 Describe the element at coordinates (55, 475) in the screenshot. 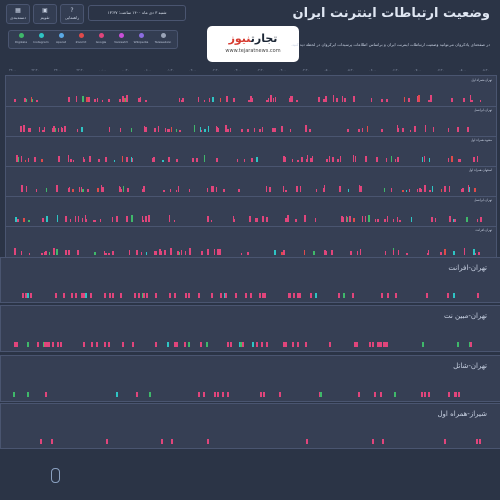

I see `scroll-mouse-icon` at that location.